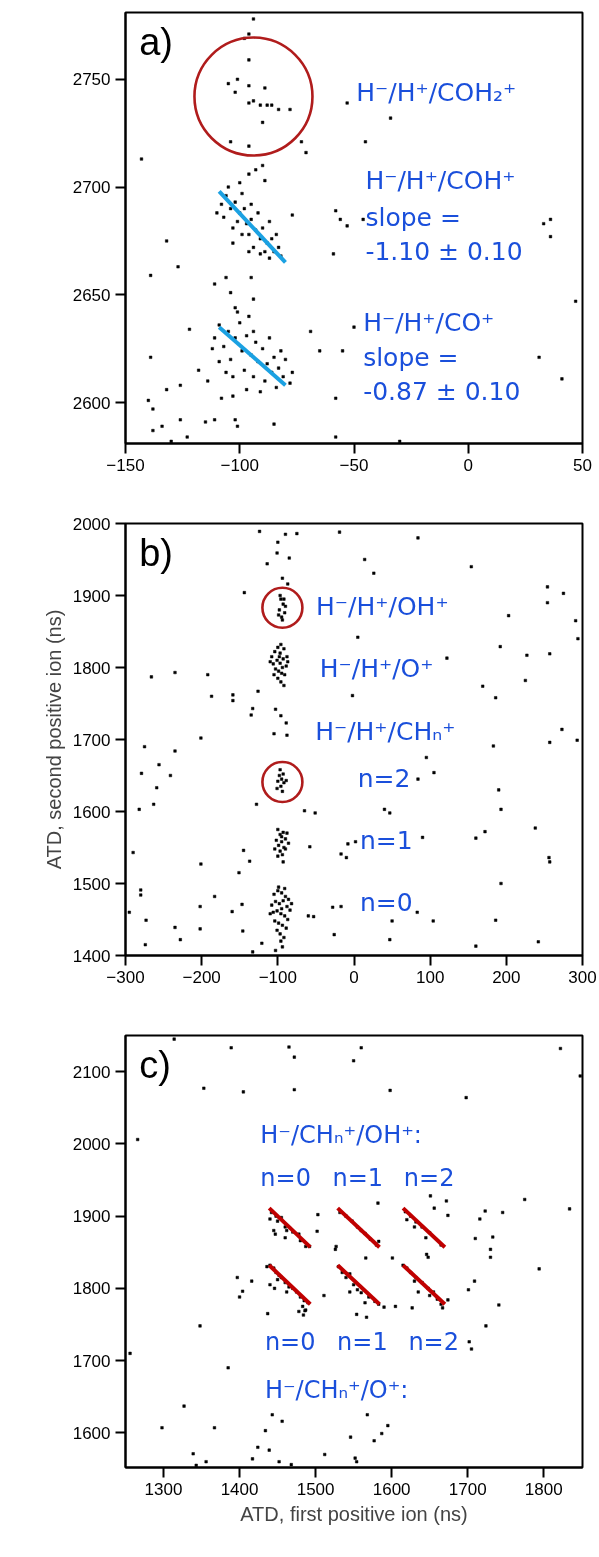 The width and height of the screenshot is (599, 1557). What do you see at coordinates (582, 977) in the screenshot?
I see `x-tick-label: 300` at bounding box center [582, 977].